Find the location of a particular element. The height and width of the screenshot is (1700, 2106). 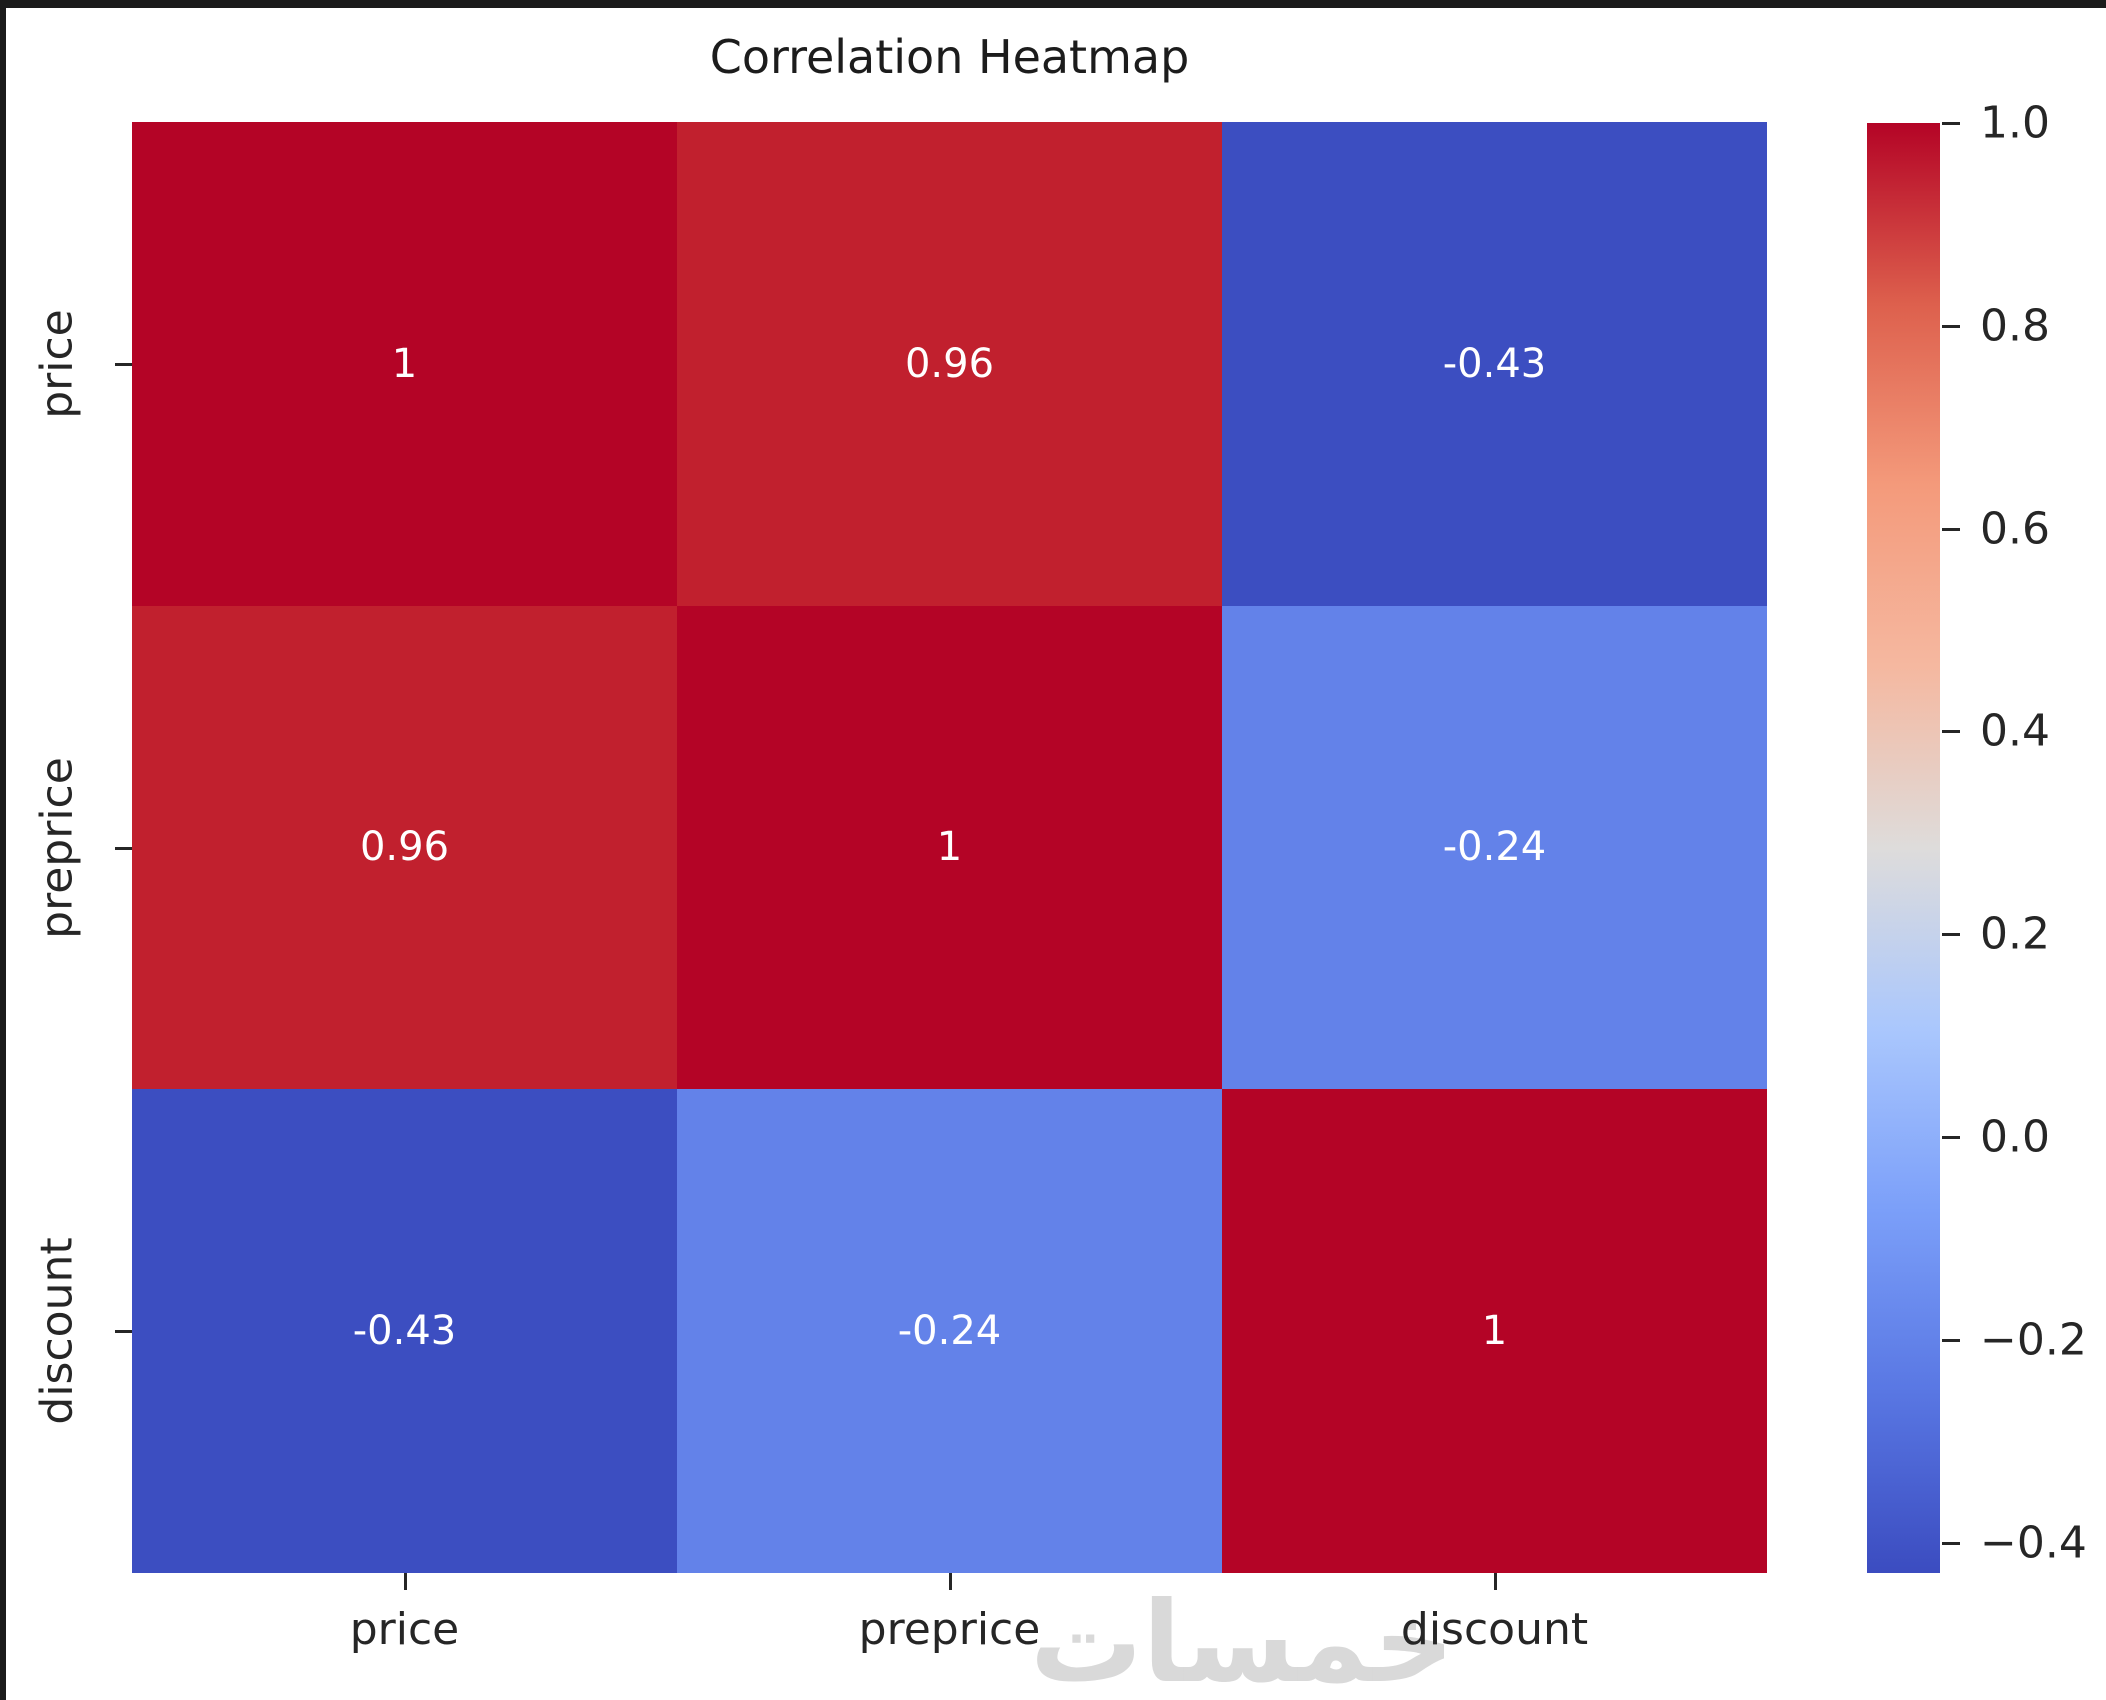

heatmap-cell-discount-preprice: -0.24 is located at coordinates (949, 1331).